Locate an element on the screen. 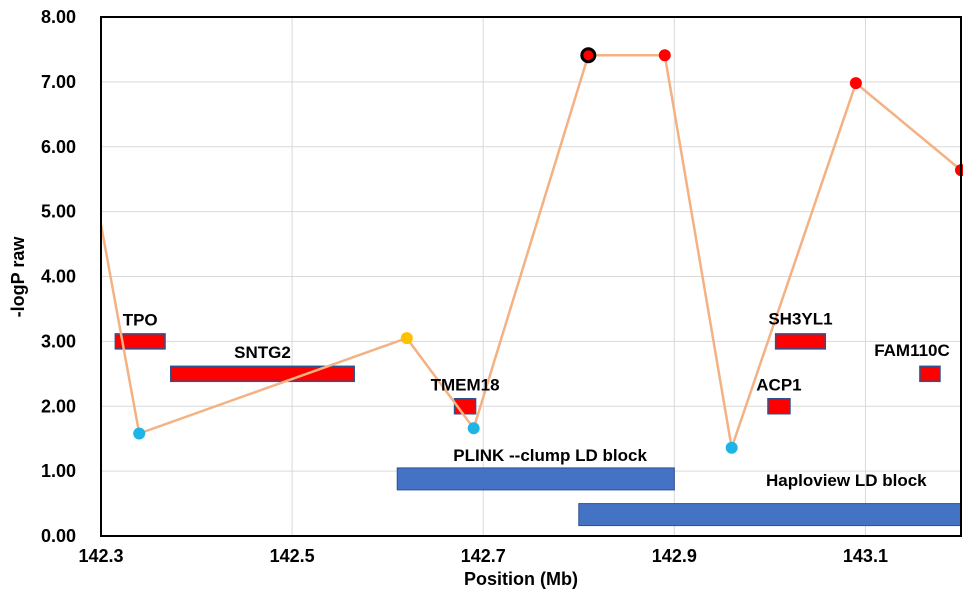 The width and height of the screenshot is (963, 592). x-tick-label: 142.7 is located at coordinates (483, 556).